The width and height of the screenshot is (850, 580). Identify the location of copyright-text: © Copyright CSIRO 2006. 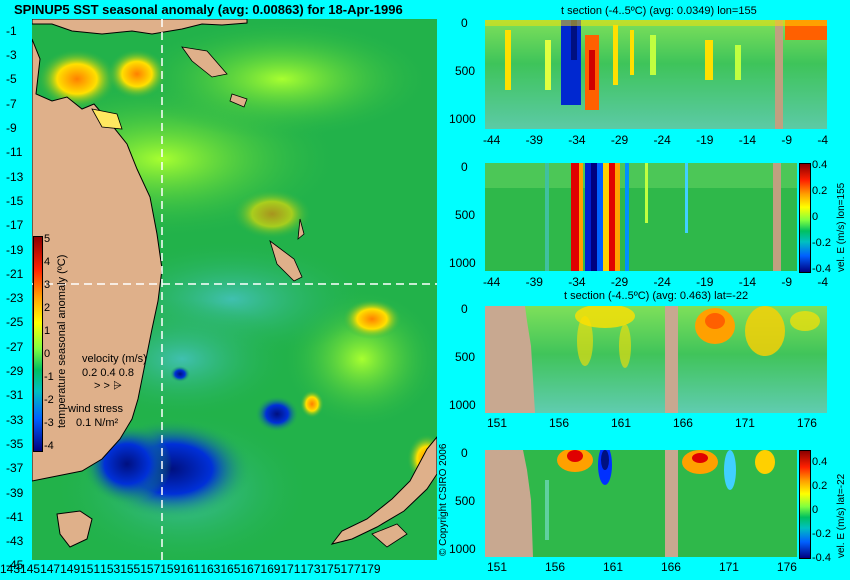
(443, 499).